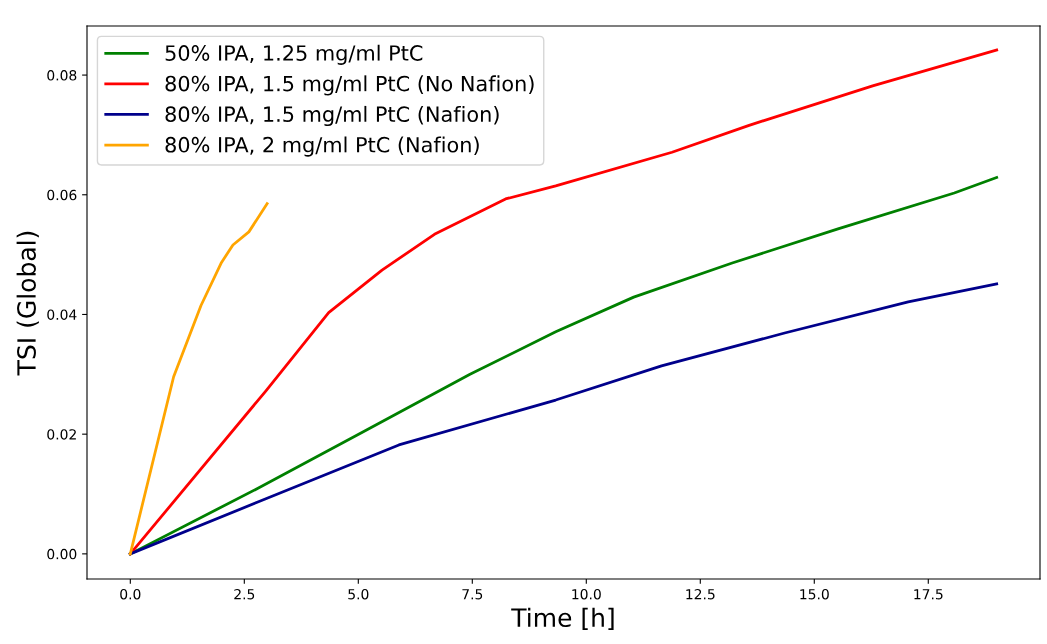 This screenshot has width=1047, height=644. What do you see at coordinates (61, 434) in the screenshot?
I see `y-tick-label: 0.02` at bounding box center [61, 434].